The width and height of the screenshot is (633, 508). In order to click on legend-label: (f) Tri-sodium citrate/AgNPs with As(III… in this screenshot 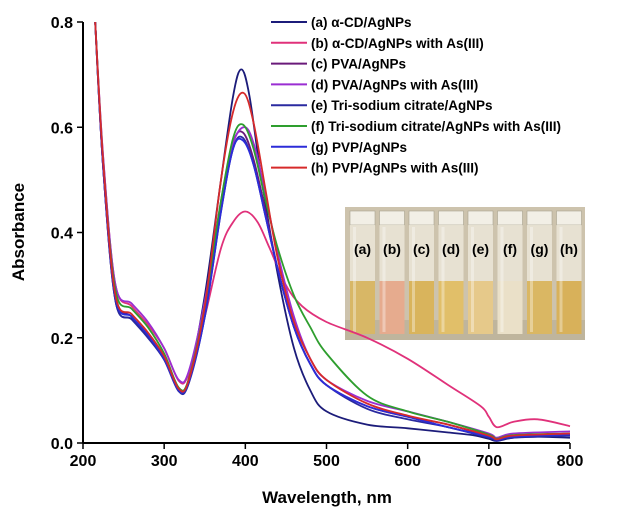, I will do `click(436, 126)`.